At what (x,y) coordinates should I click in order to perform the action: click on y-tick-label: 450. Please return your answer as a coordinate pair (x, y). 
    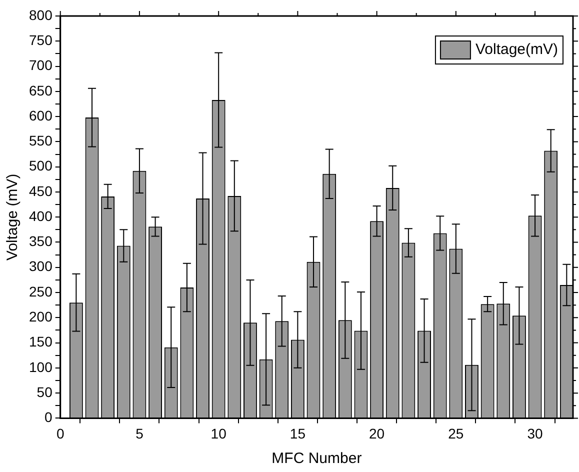
    Looking at the image, I should click on (41, 190).